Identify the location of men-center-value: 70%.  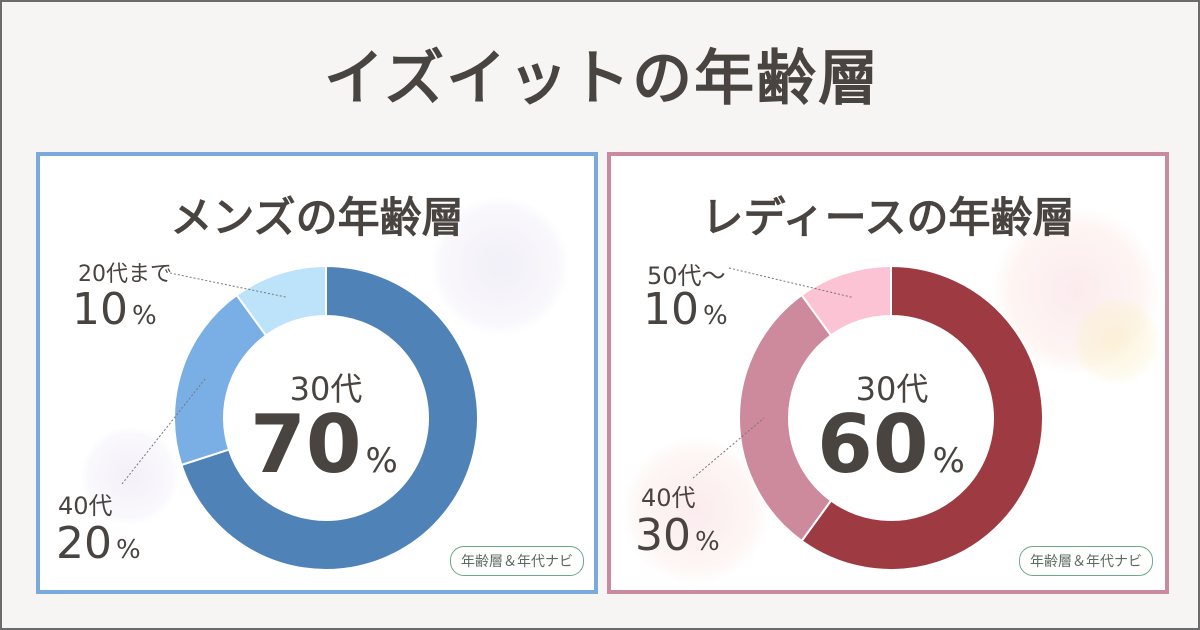
(324, 444).